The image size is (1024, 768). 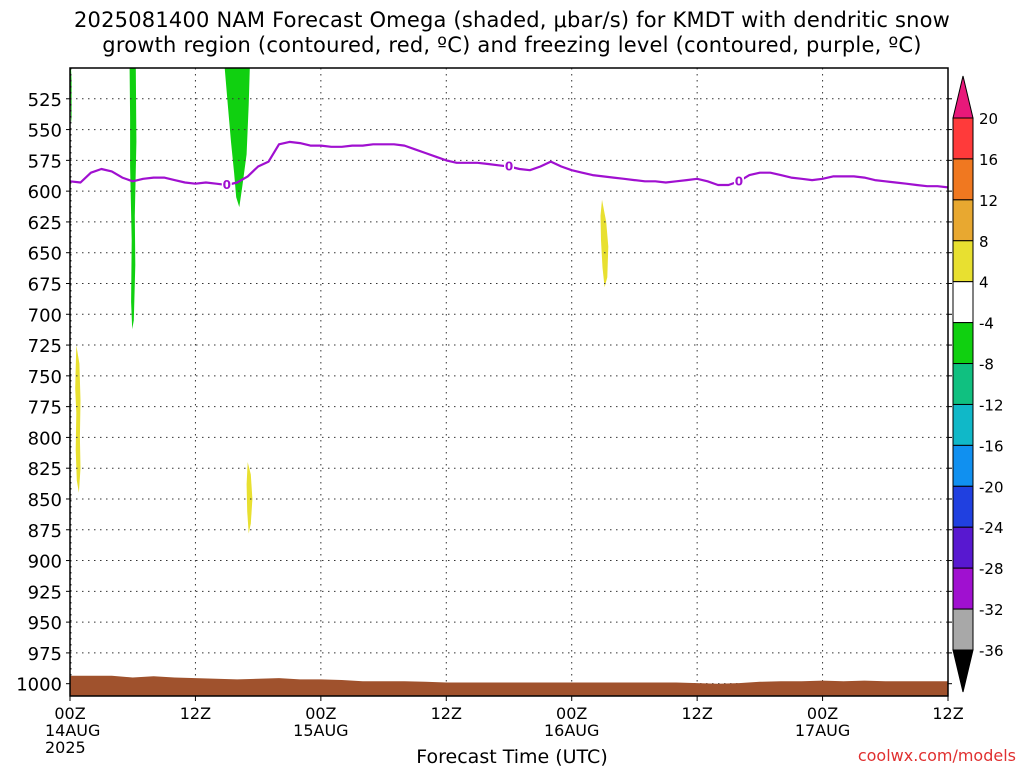 I want to click on x-axis-label: Forecast Time (UTC), so click(x=512, y=757).